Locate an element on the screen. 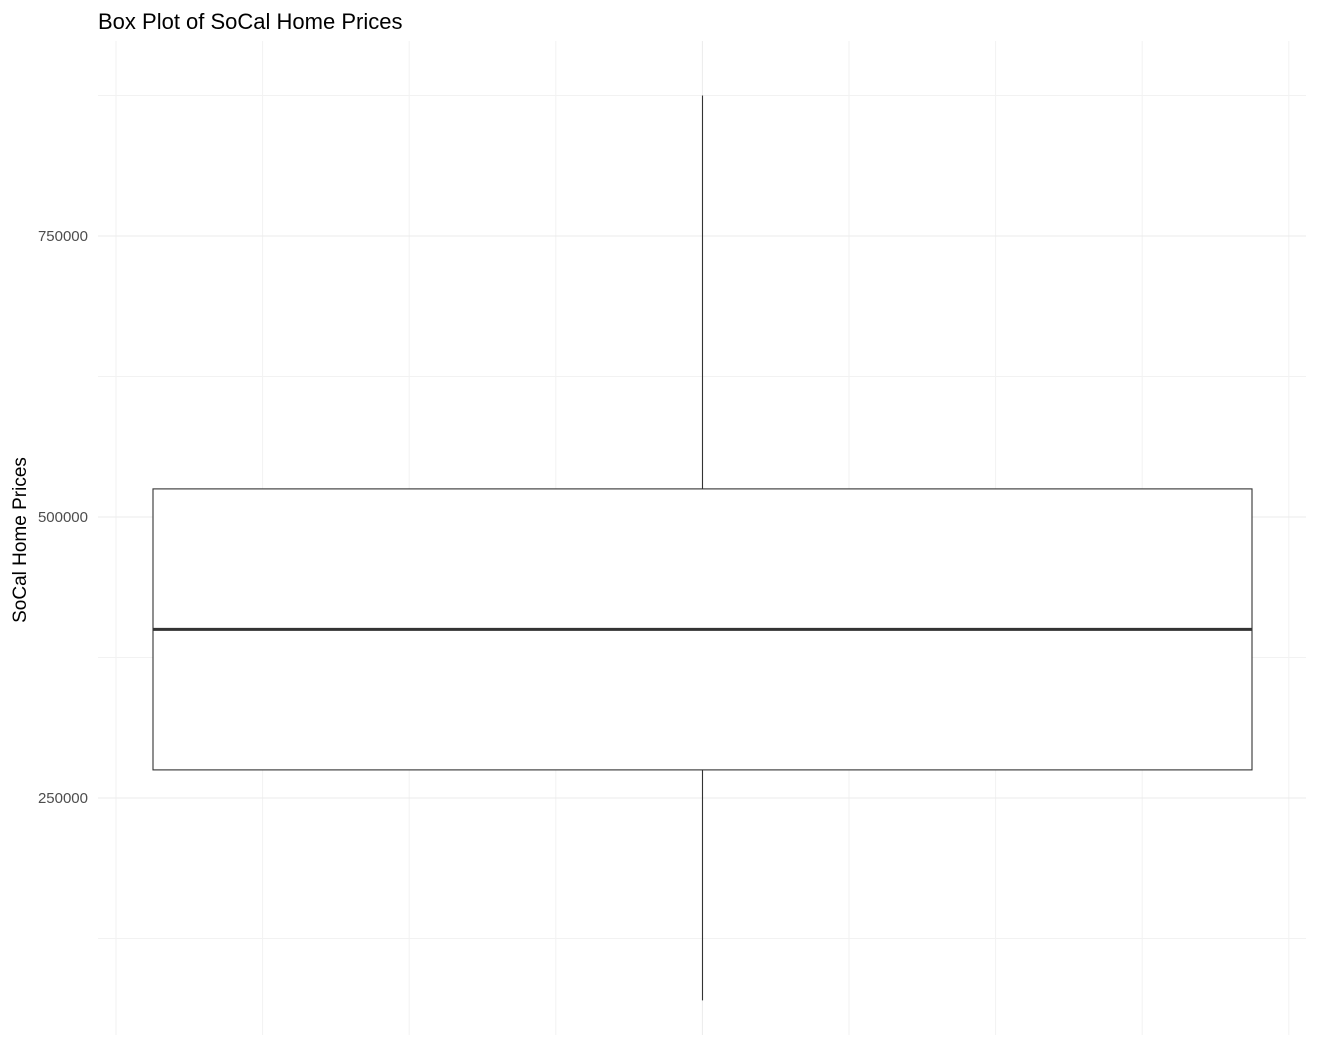 Image resolution: width=1317 pixels, height=1051 pixels. y-axis: 250000 500000 750000 is located at coordinates (63, 517).